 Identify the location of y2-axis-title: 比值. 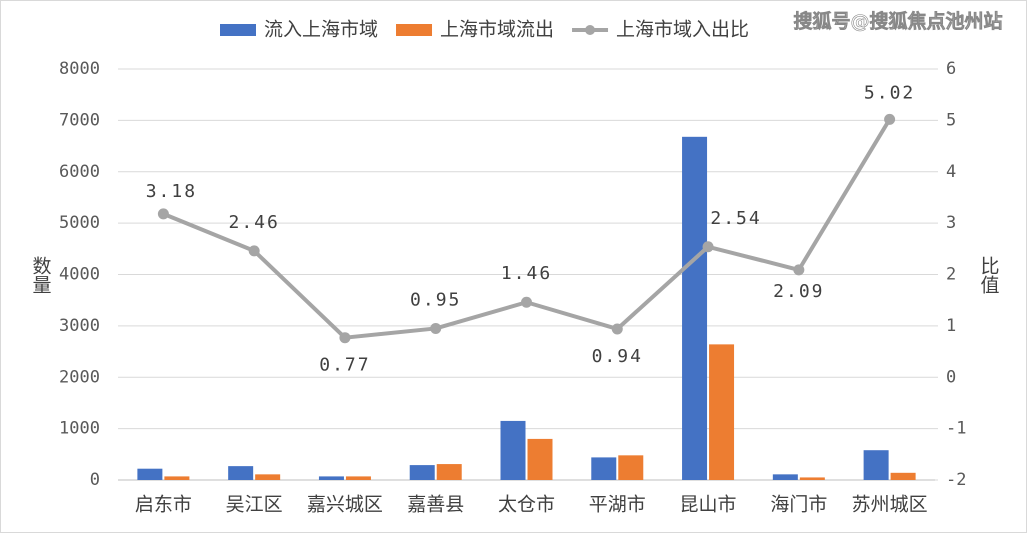
(989, 275).